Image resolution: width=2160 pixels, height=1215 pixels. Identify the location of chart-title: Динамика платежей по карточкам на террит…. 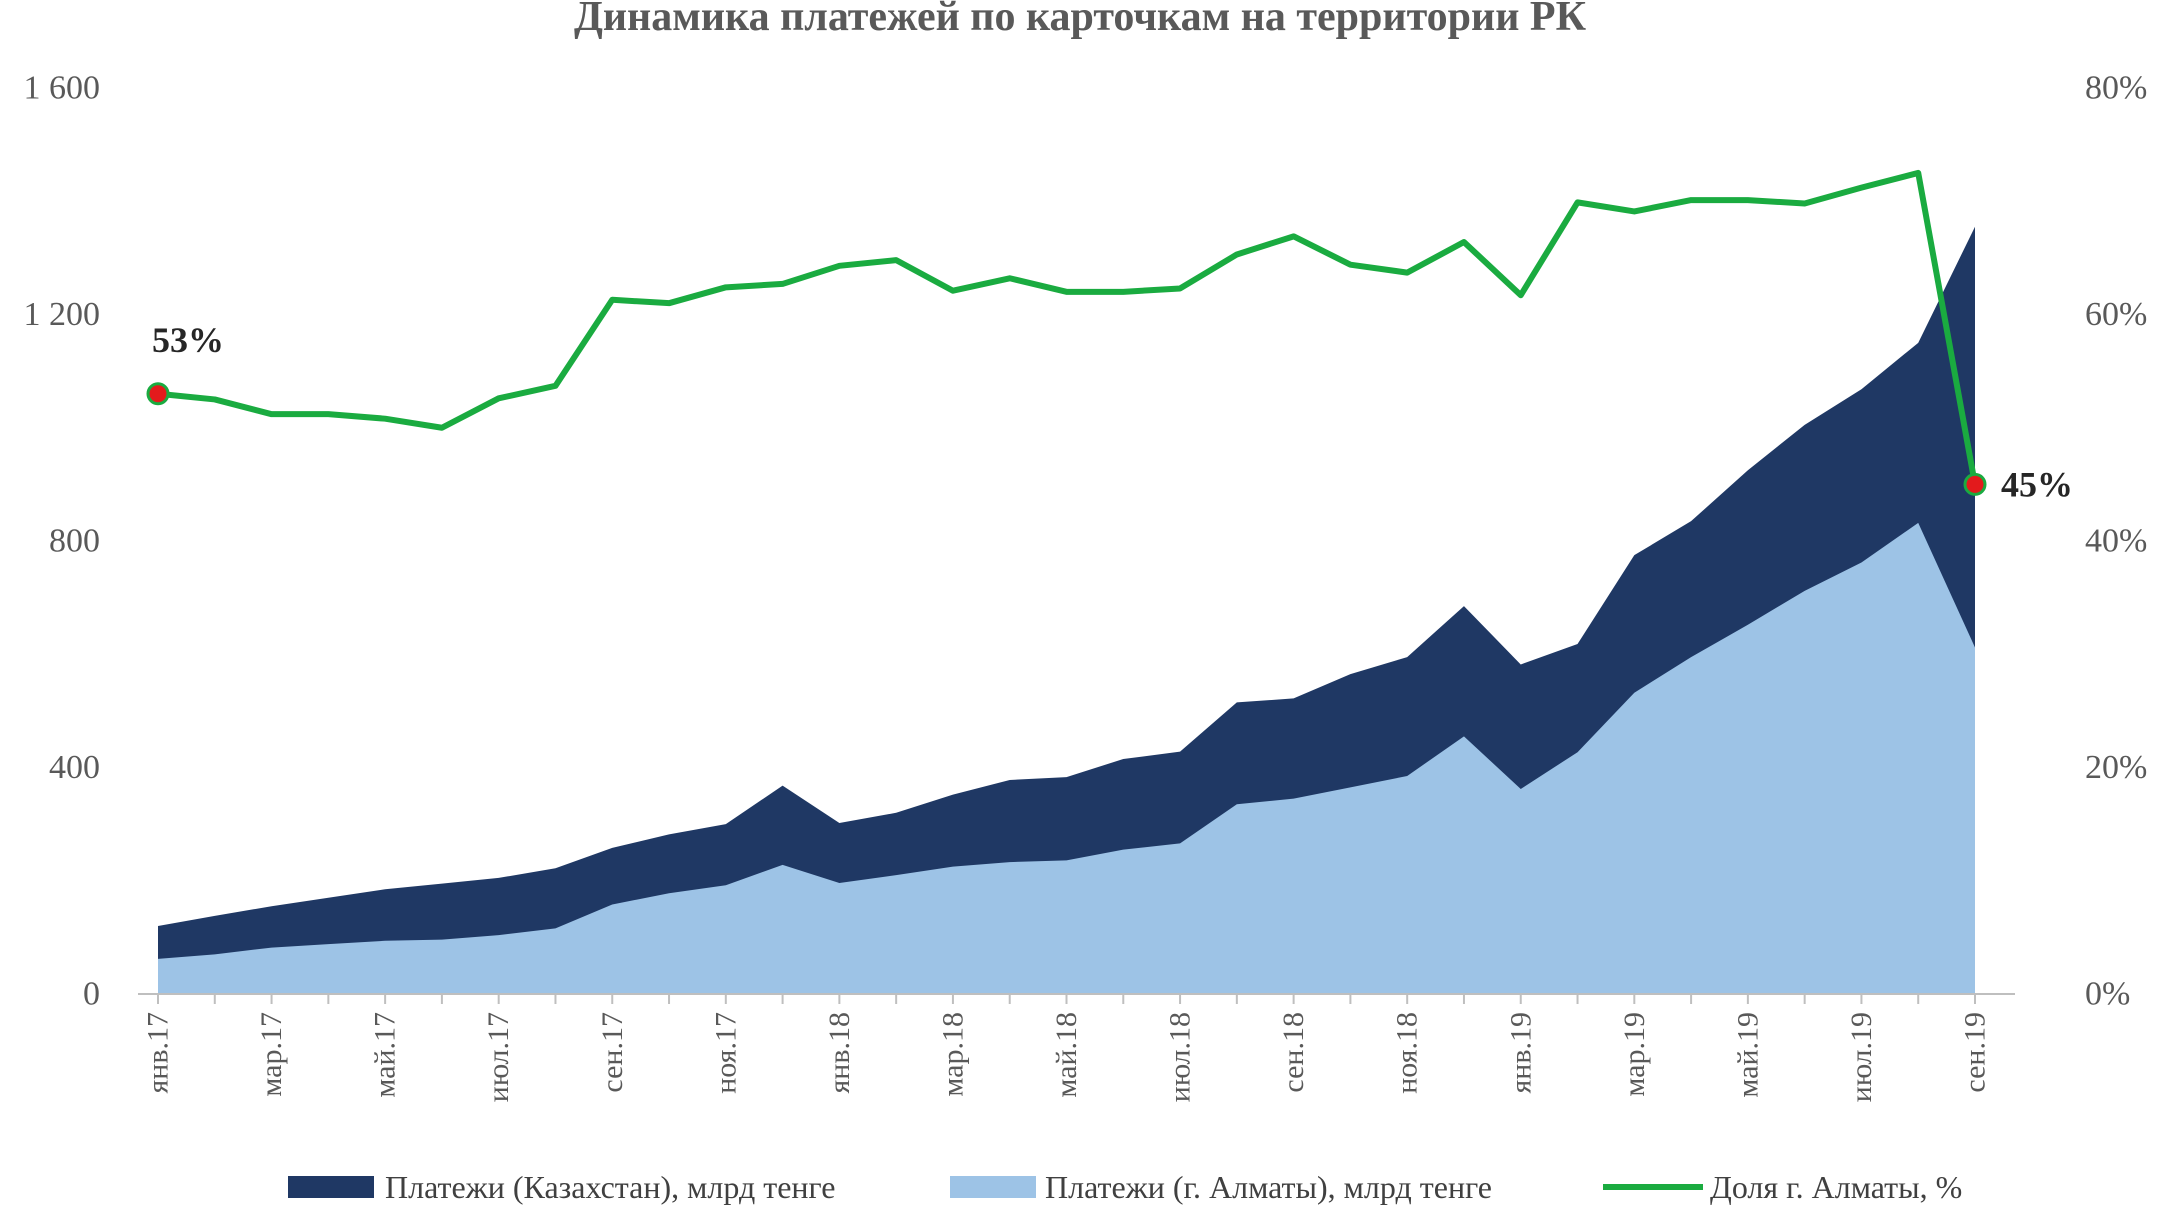
(1080, 20).